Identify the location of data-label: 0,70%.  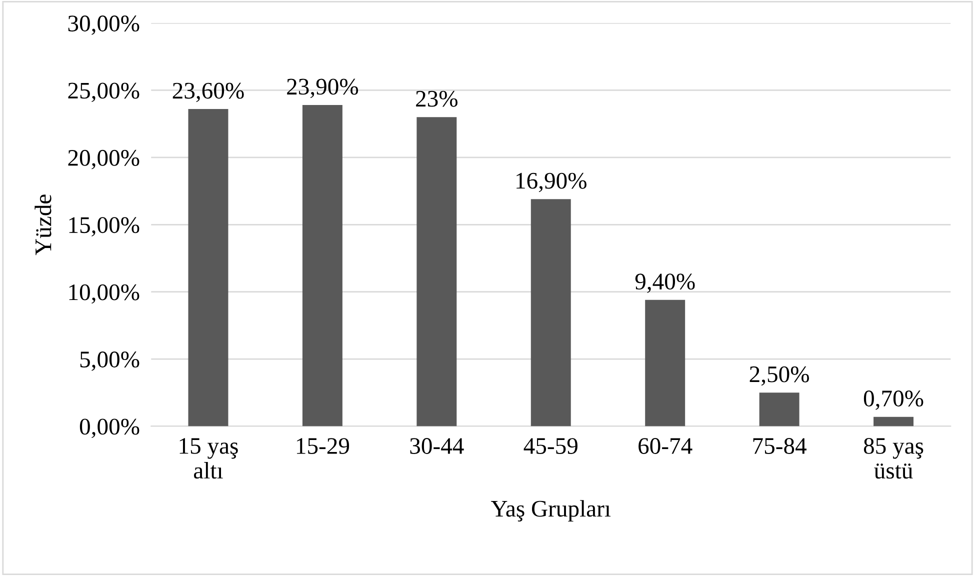
(894, 400).